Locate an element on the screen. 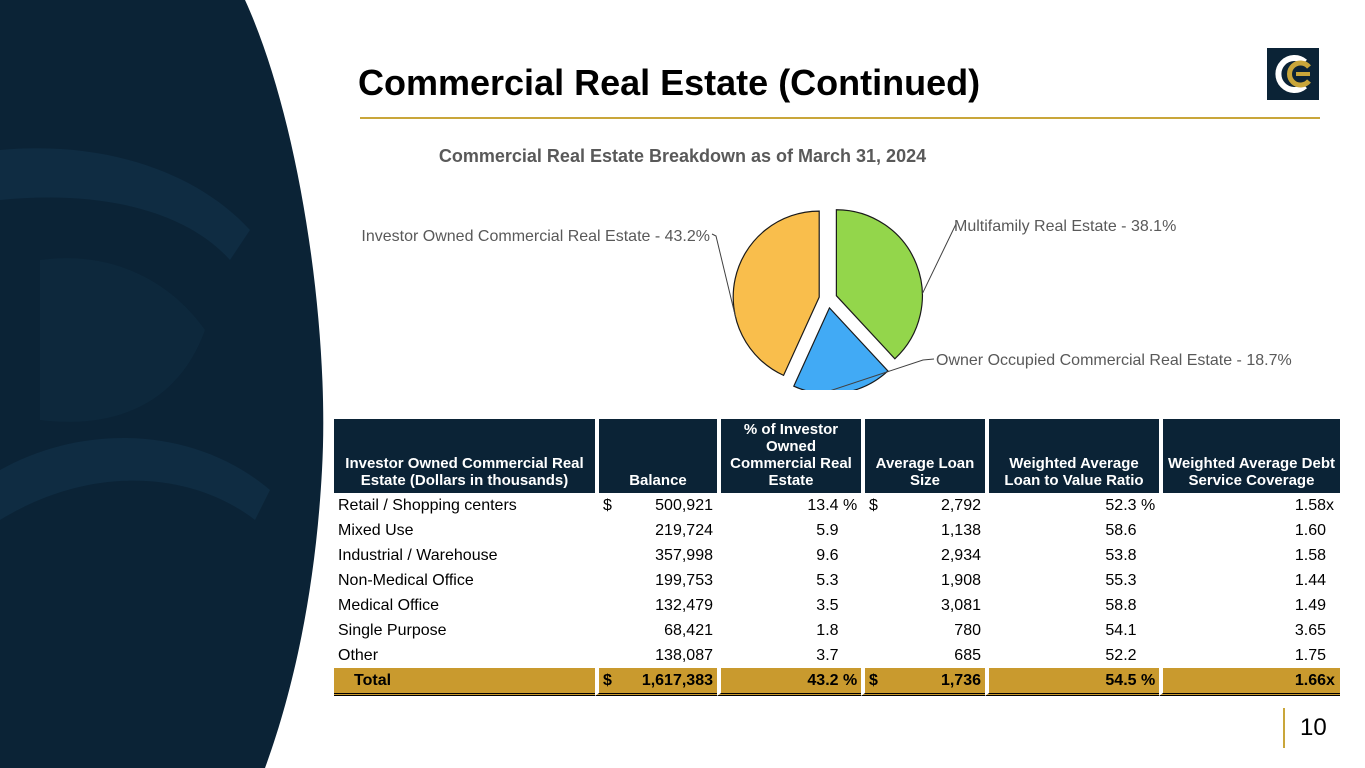 This screenshot has width=1365, height=768. category-cell: Non-Medical Office is located at coordinates (464, 580).